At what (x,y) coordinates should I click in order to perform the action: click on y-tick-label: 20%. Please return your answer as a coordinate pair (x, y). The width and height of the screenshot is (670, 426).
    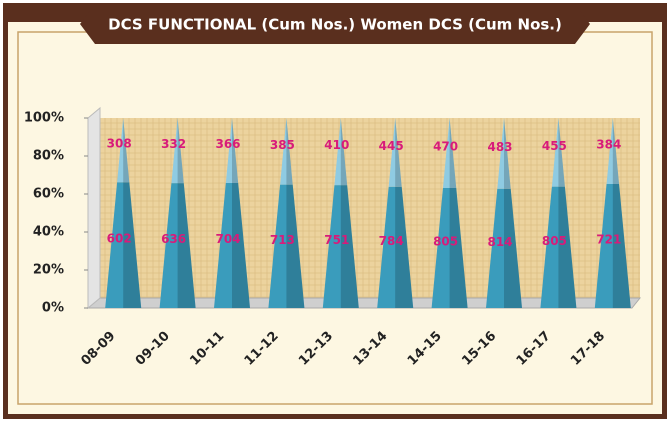
    Looking at the image, I should click on (48, 270).